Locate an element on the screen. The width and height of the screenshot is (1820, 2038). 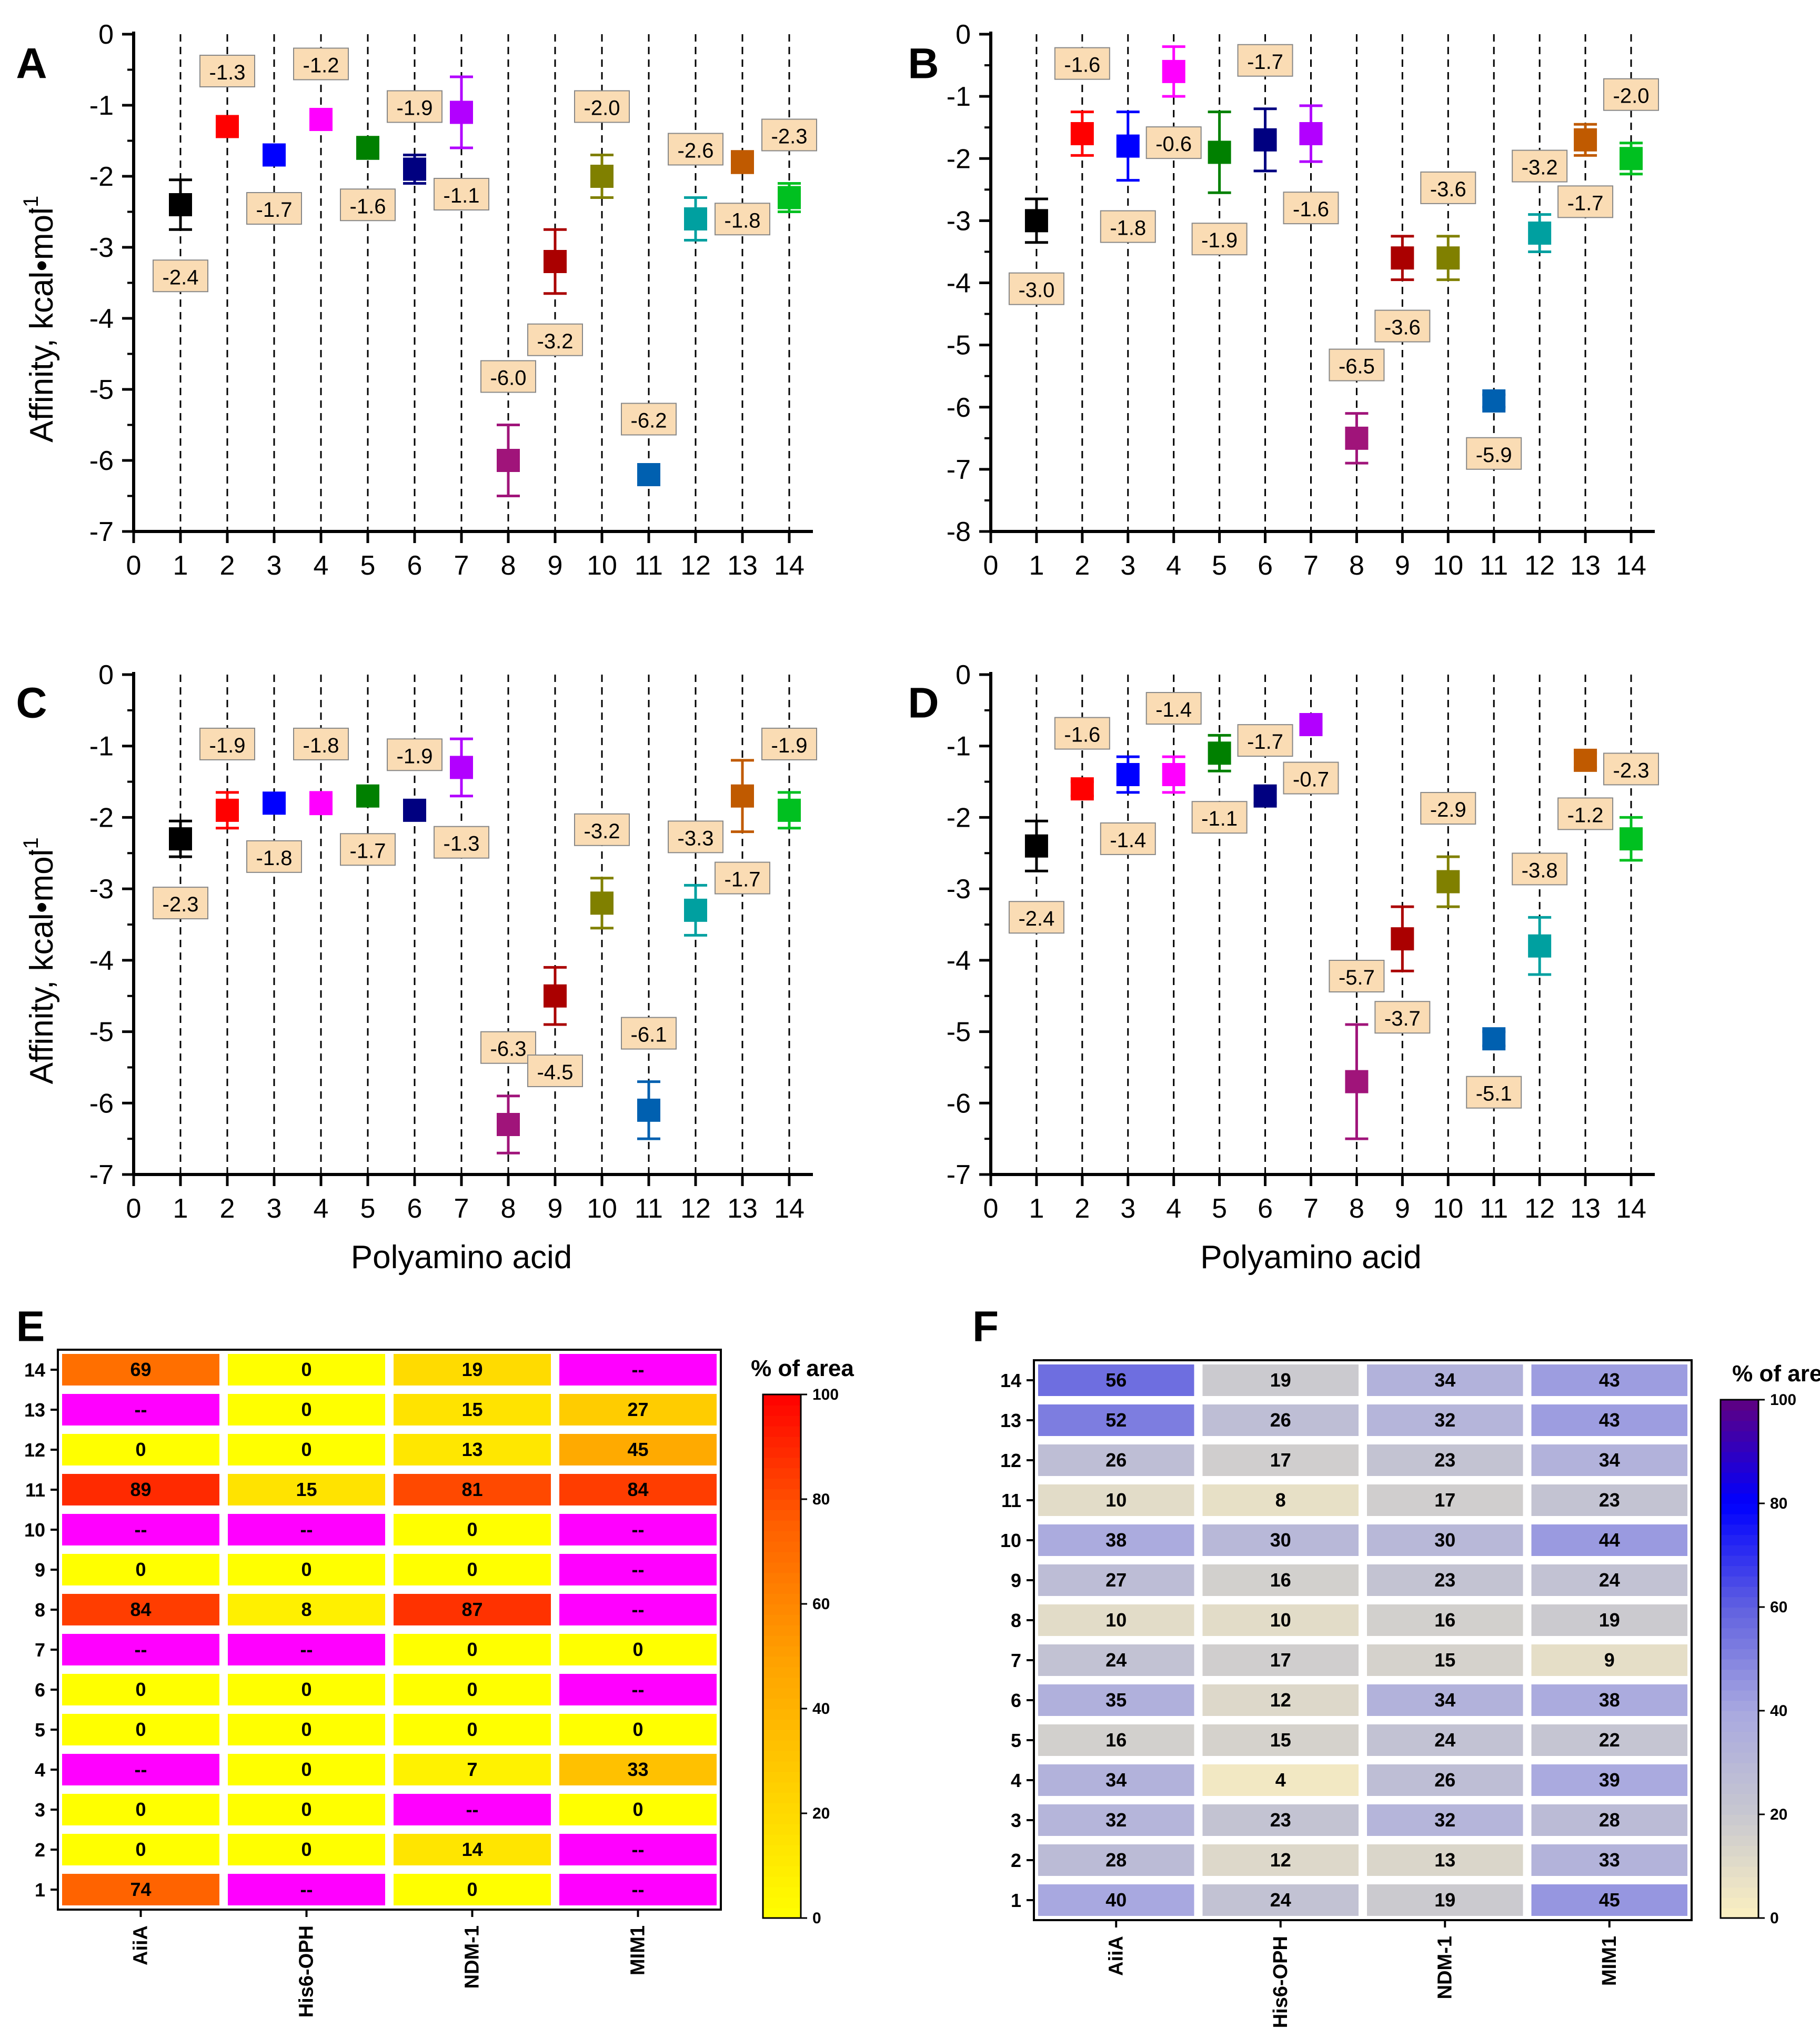
data-label: -1.8 is located at coordinates (321, 745).